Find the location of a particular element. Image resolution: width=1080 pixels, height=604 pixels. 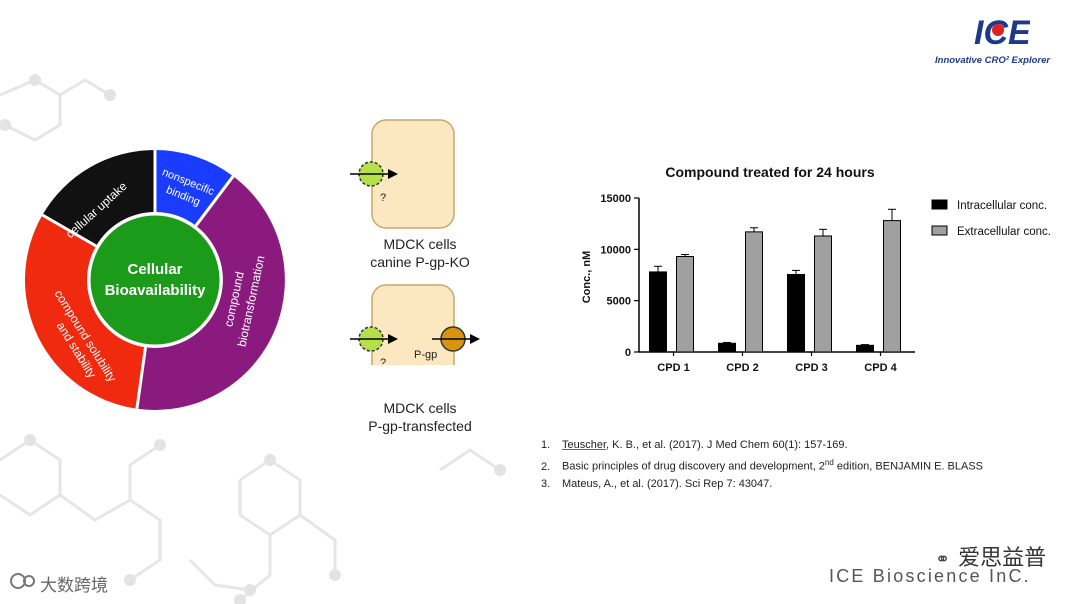

y-tick-label: 0 is located at coordinates (628, 353).